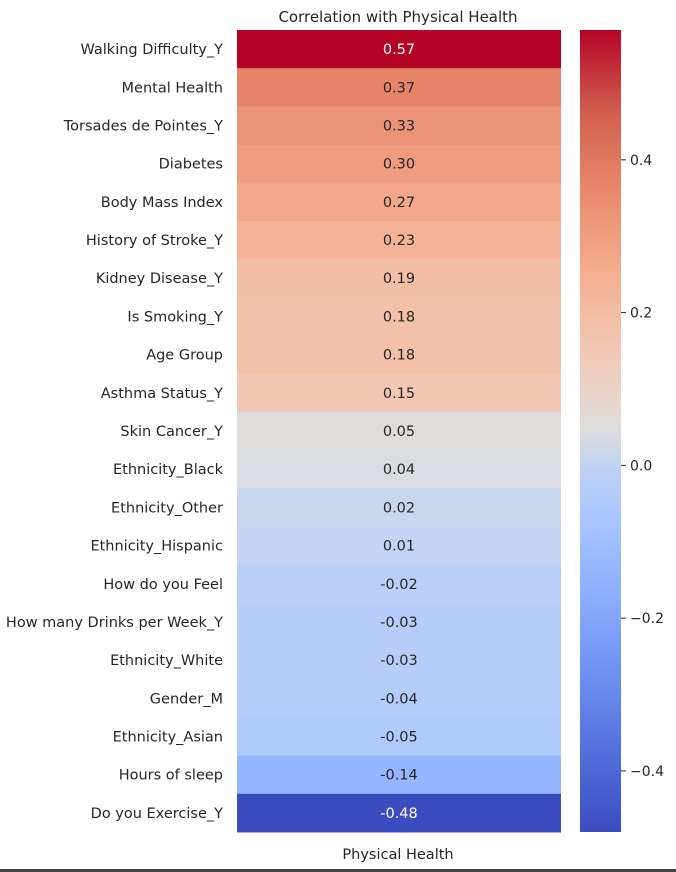  I want to click on colorbar-tick-label: −0.2, so click(647, 619).